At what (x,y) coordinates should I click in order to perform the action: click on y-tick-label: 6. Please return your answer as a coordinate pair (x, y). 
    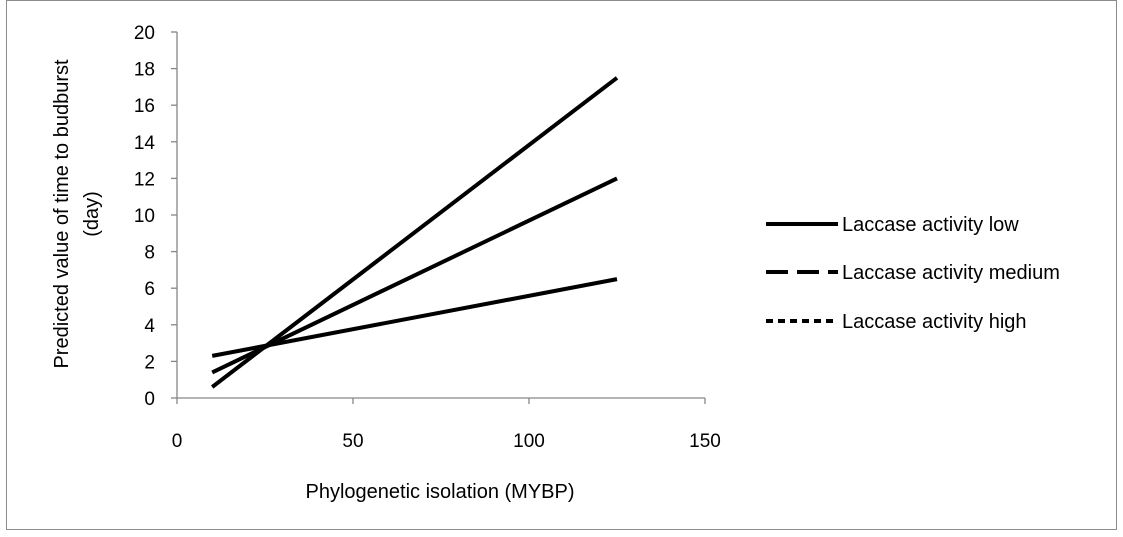
    Looking at the image, I should click on (149, 289).